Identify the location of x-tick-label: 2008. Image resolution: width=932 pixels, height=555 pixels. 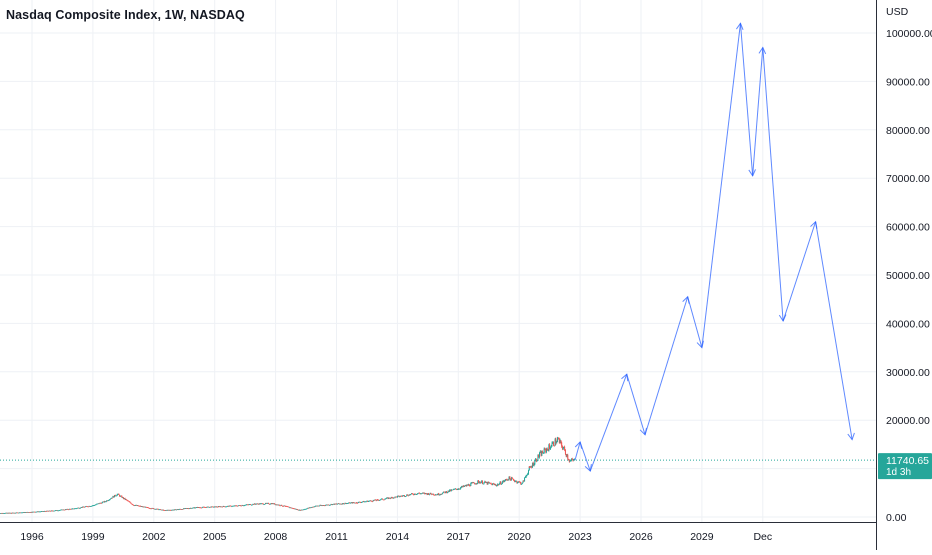
(276, 537).